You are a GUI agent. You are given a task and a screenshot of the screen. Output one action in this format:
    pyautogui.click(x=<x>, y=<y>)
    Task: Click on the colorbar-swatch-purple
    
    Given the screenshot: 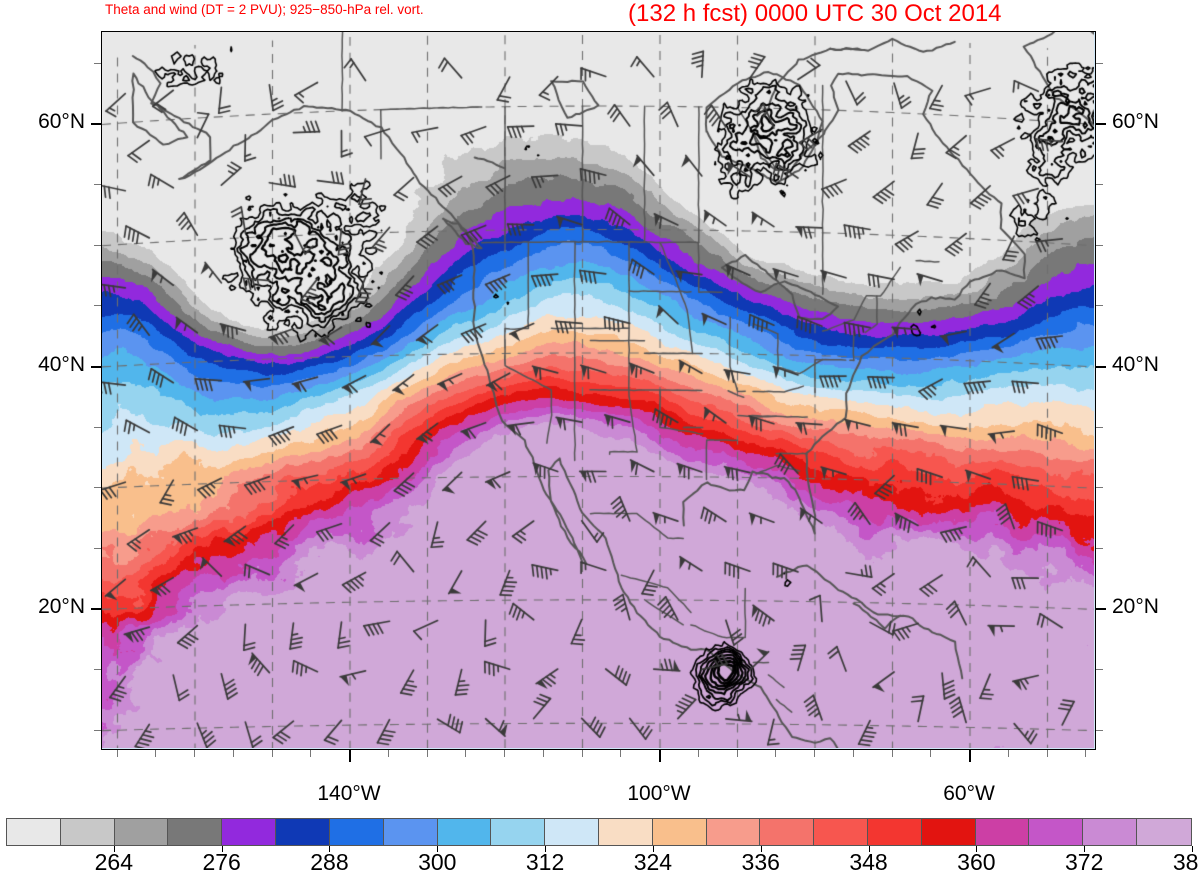 What is the action you would take?
    pyautogui.click(x=249, y=832)
    